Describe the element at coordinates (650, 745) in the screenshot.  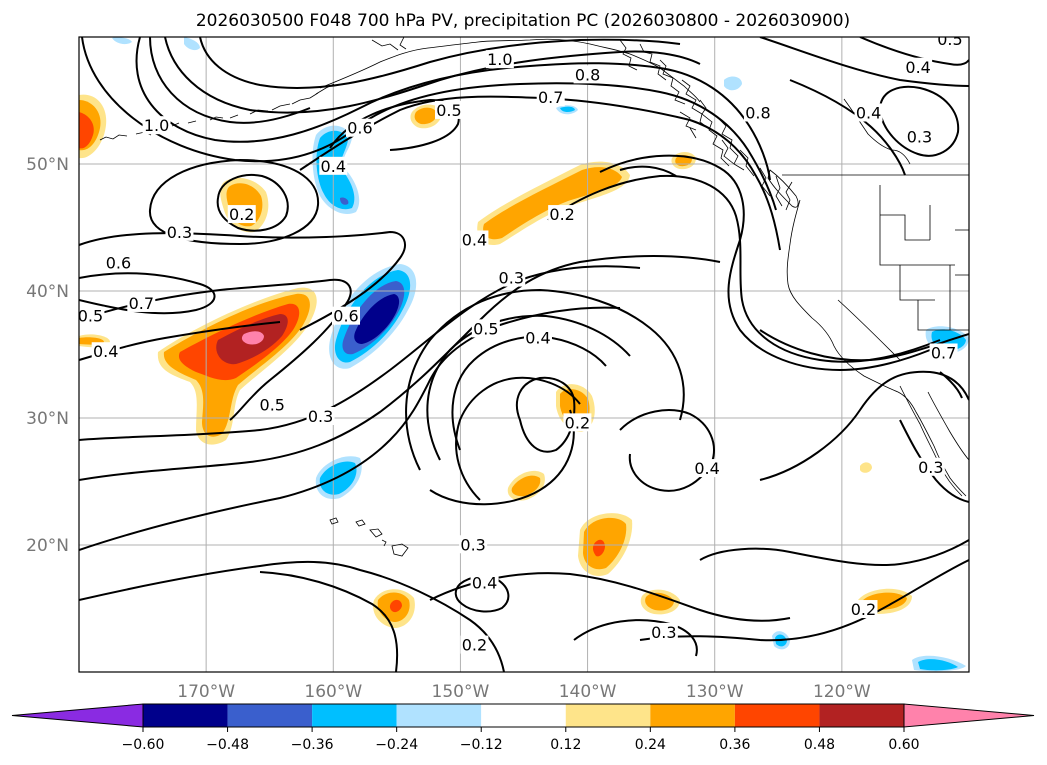
I see `colorbar-tick-label: 0.24` at that location.